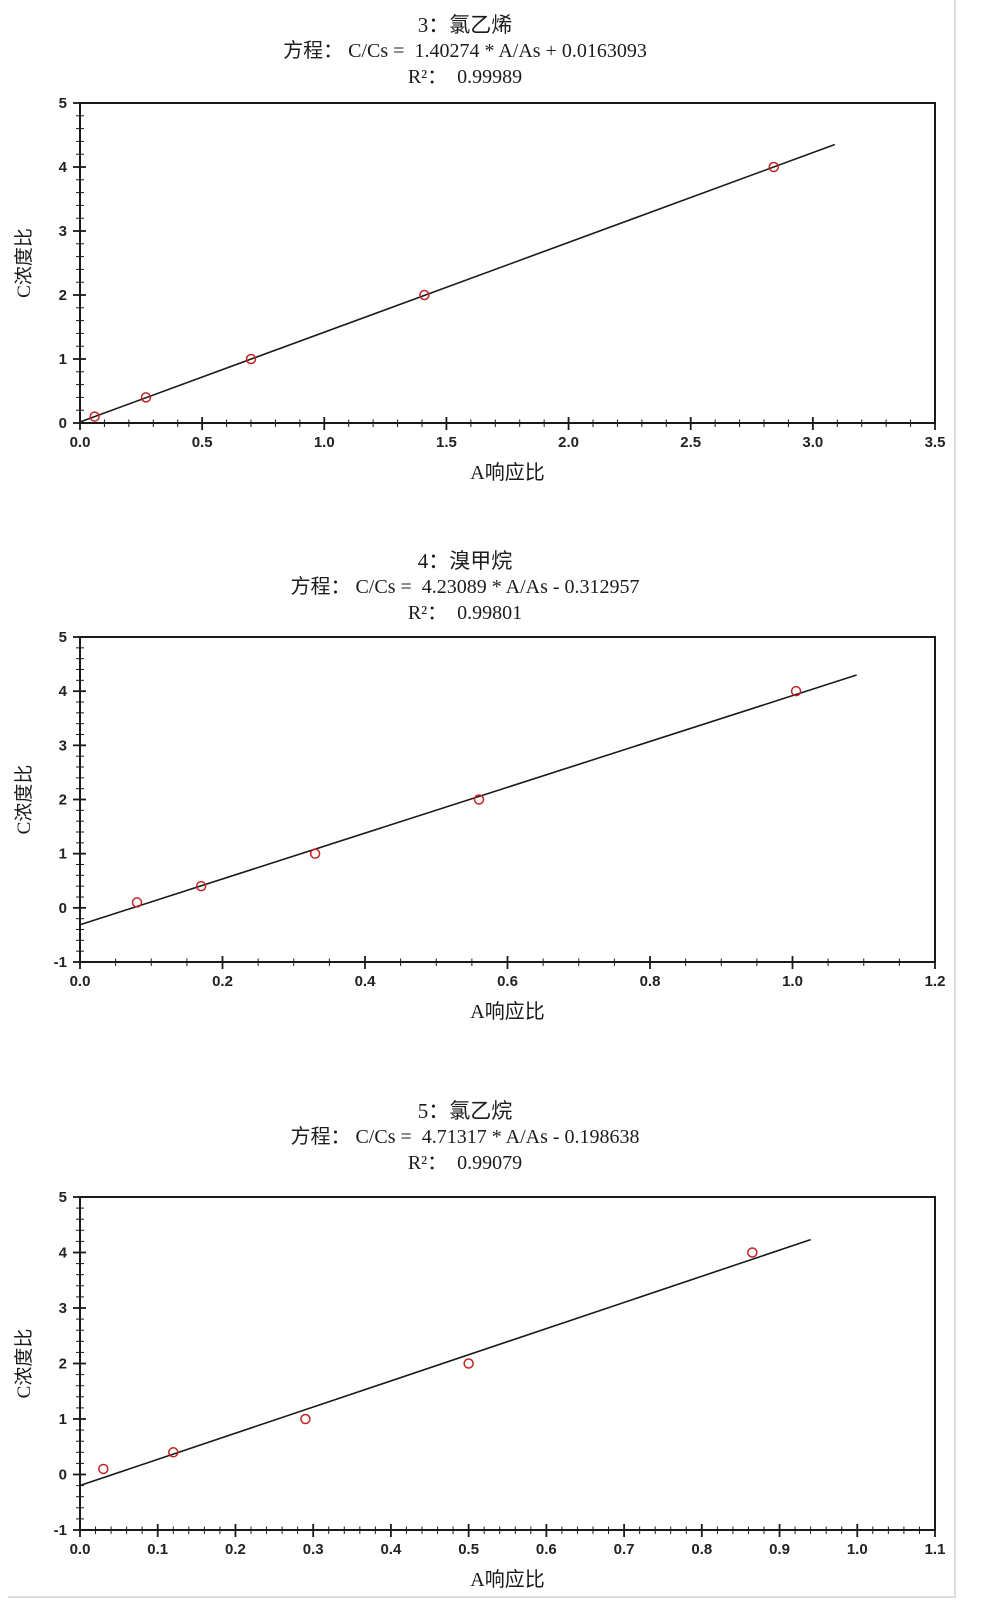  What do you see at coordinates (482, 1597) in the screenshot?
I see `page-bottom-border-line` at bounding box center [482, 1597].